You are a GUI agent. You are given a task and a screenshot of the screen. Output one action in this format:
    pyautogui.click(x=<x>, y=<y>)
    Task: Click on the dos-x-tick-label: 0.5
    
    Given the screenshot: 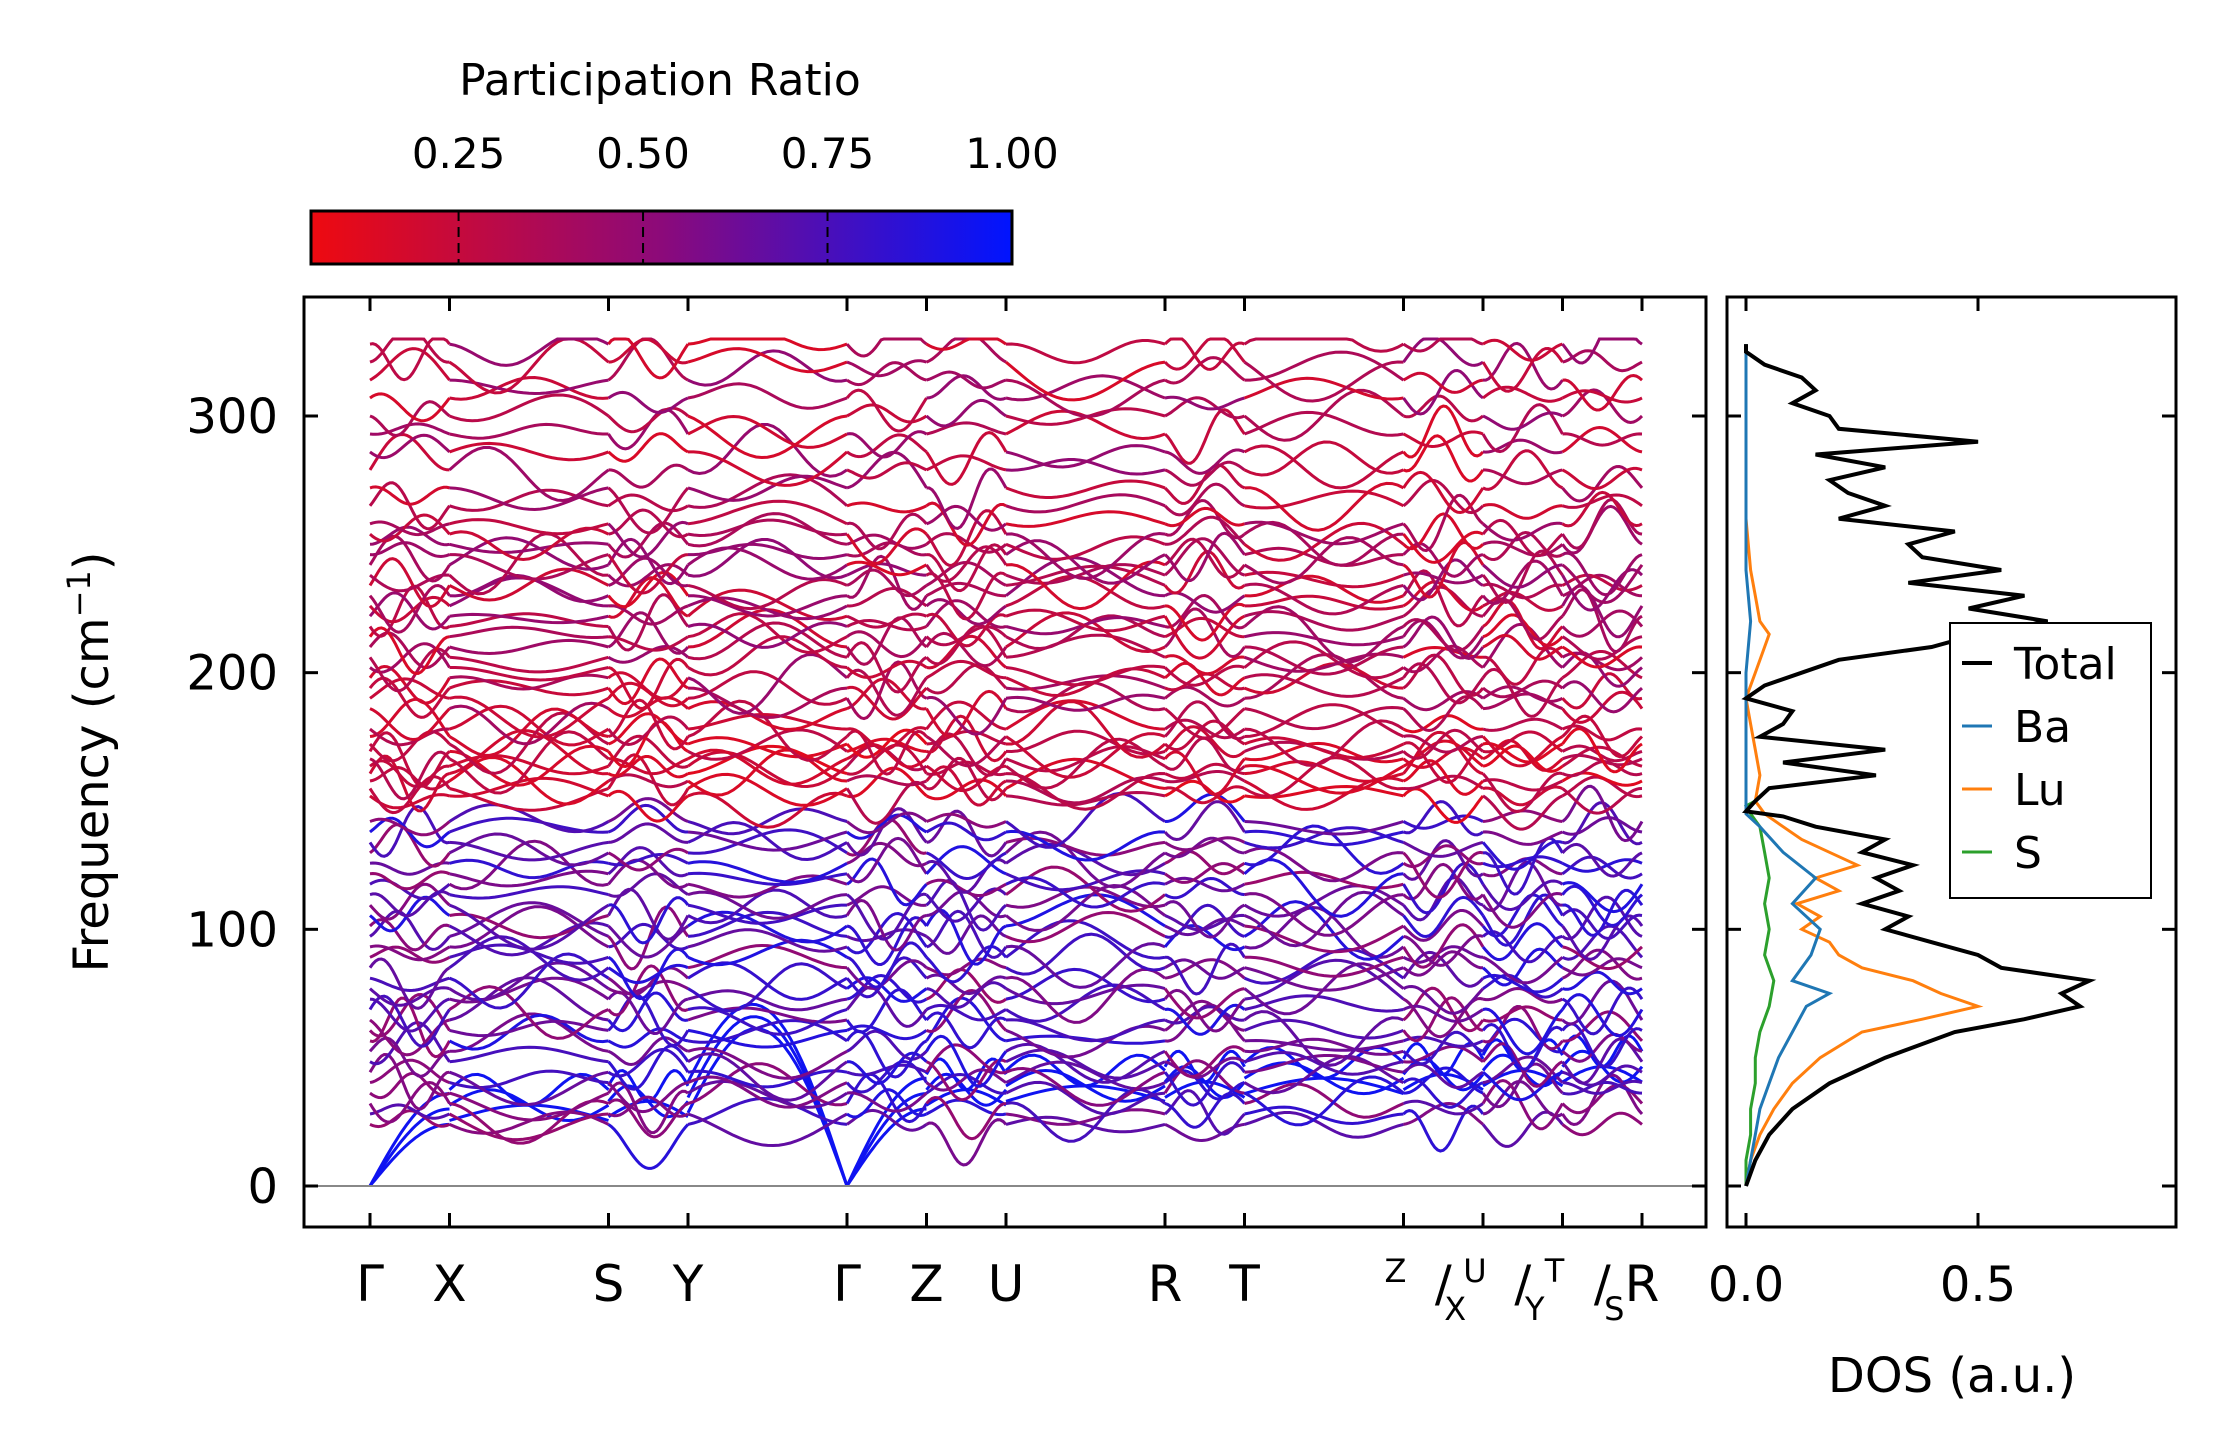 What is the action you would take?
    pyautogui.click(x=1978, y=1285)
    